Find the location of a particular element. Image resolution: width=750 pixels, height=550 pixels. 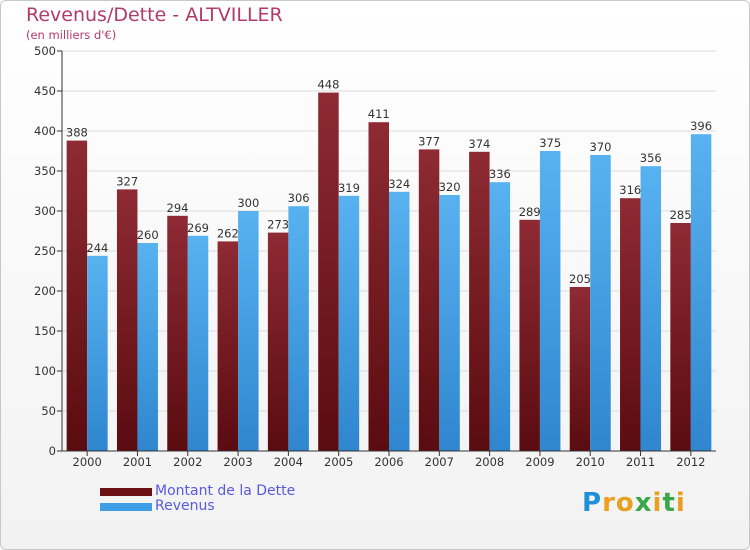

data-label: 374 is located at coordinates (479, 144).